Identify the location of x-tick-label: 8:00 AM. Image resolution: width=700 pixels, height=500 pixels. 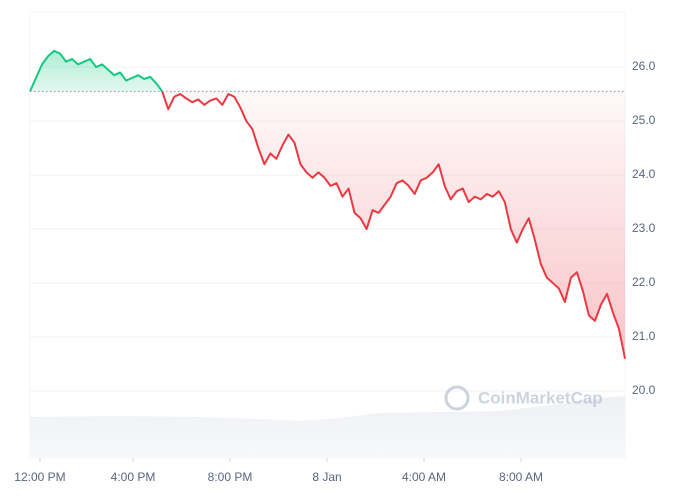
(521, 477).